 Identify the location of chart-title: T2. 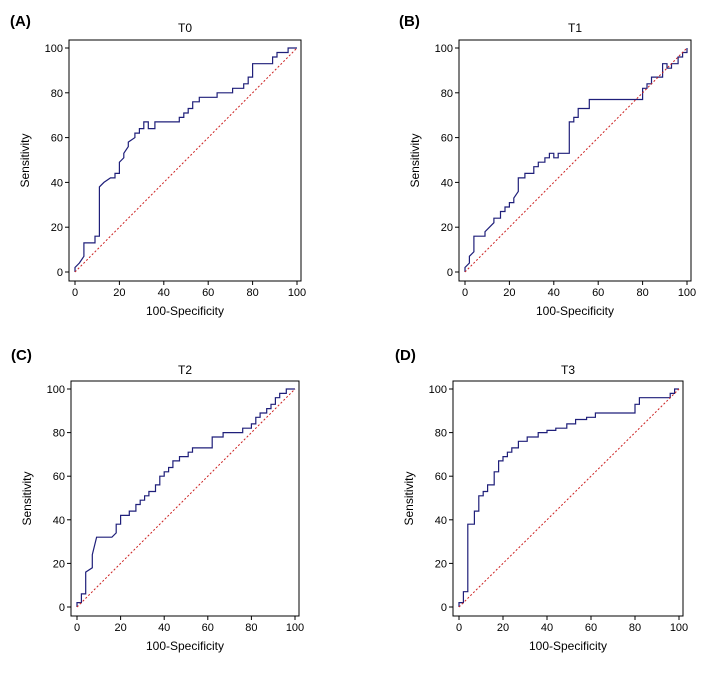
(185, 370).